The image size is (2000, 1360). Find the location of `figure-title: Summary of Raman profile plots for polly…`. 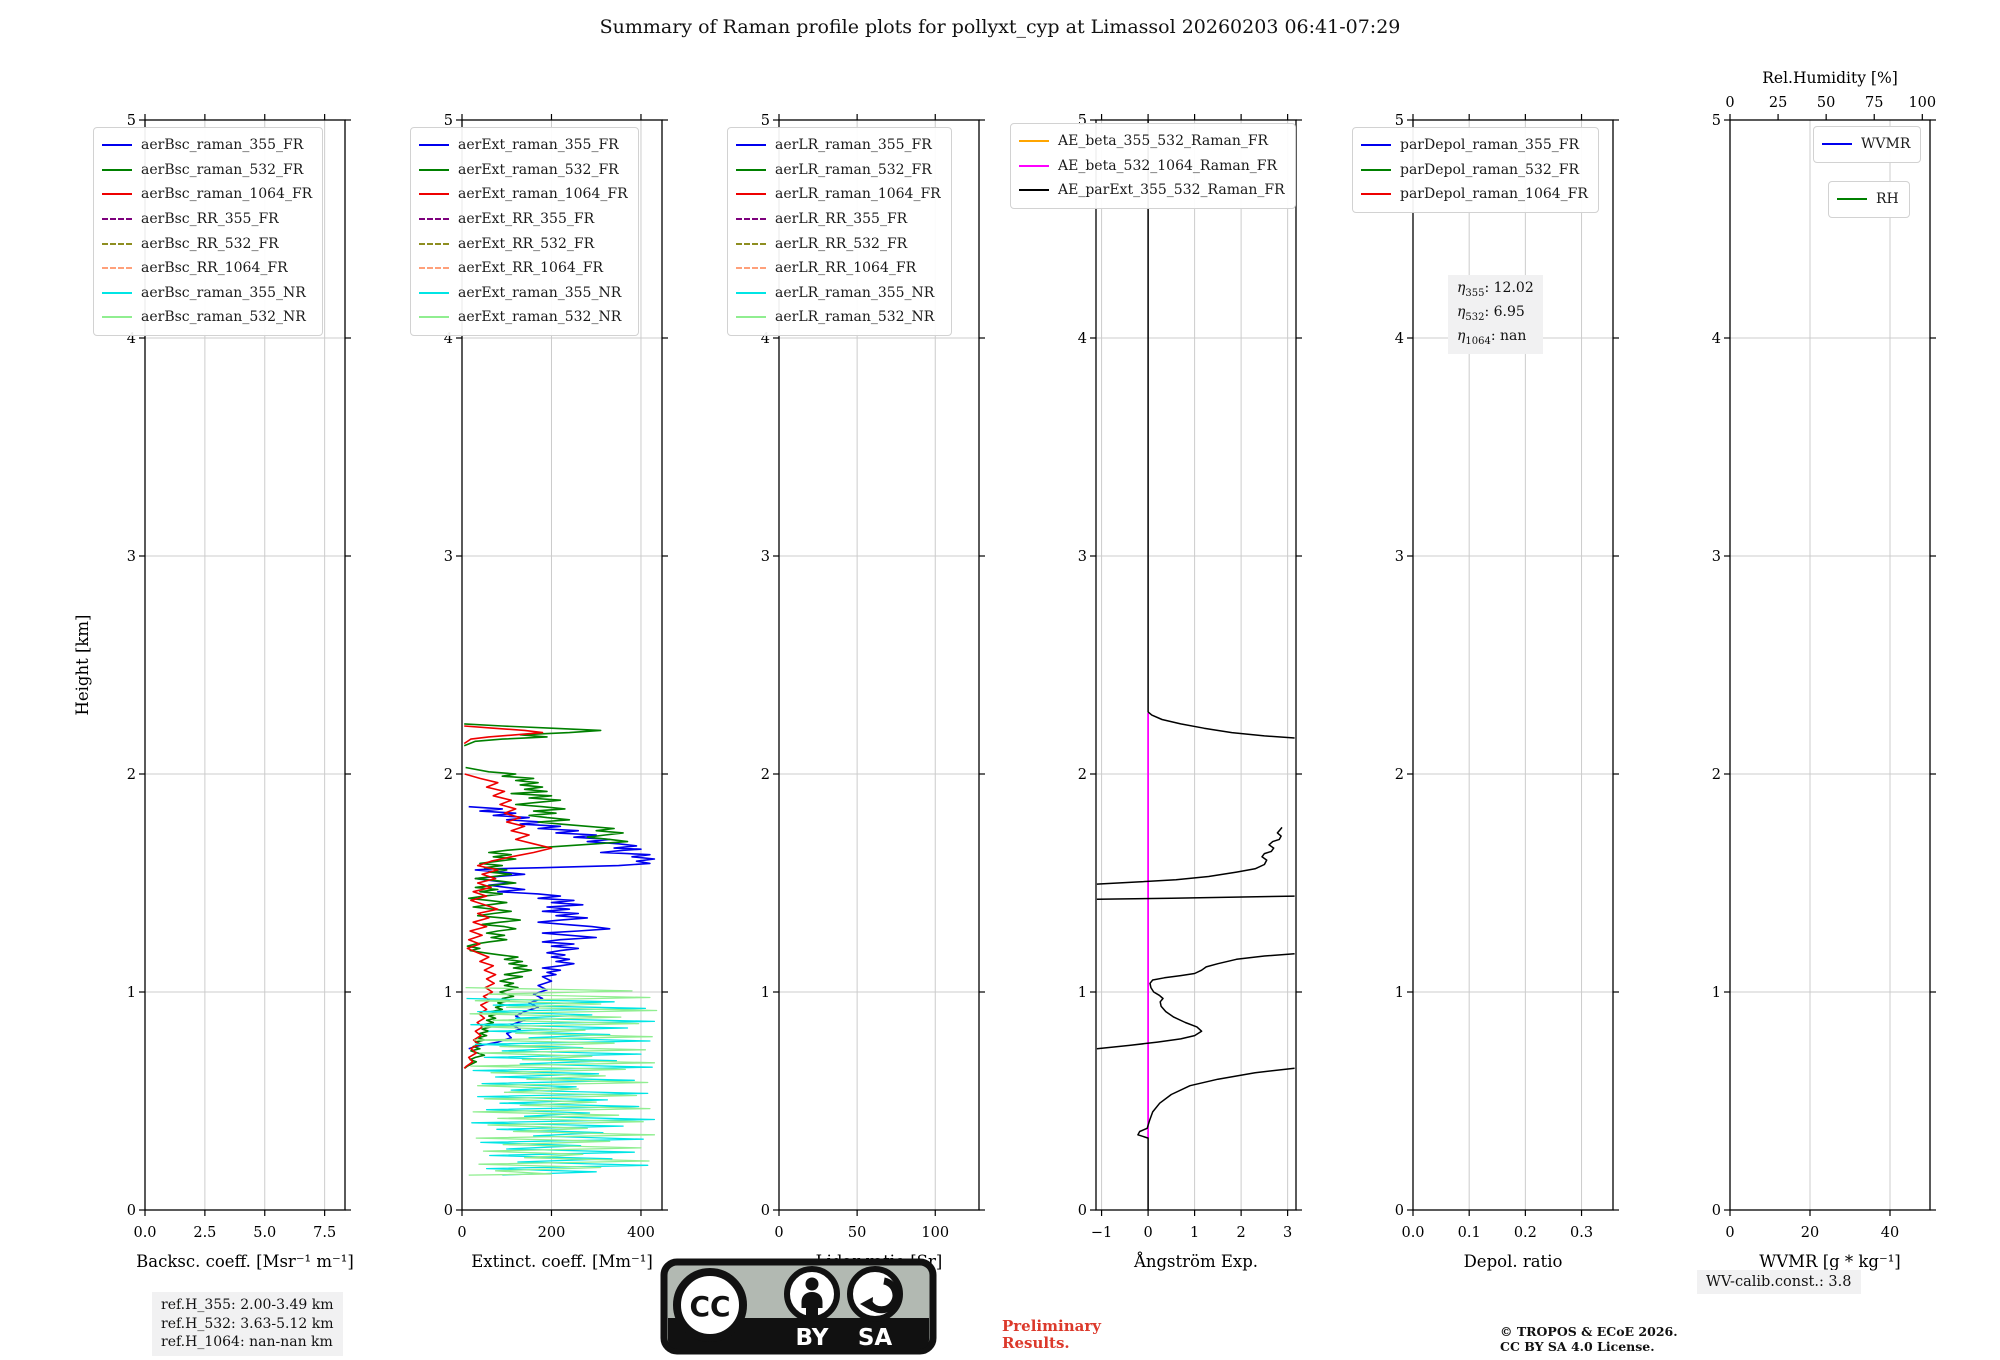

figure-title: Summary of Raman profile plots for polly… is located at coordinates (1000, 27).